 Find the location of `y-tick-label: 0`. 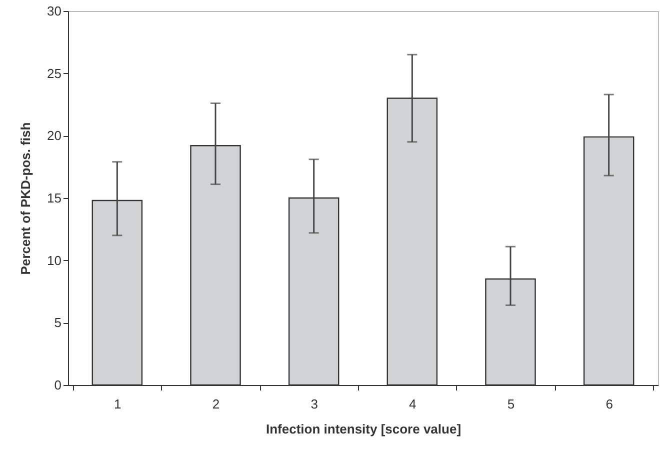

y-tick-label: 0 is located at coordinates (58, 385).